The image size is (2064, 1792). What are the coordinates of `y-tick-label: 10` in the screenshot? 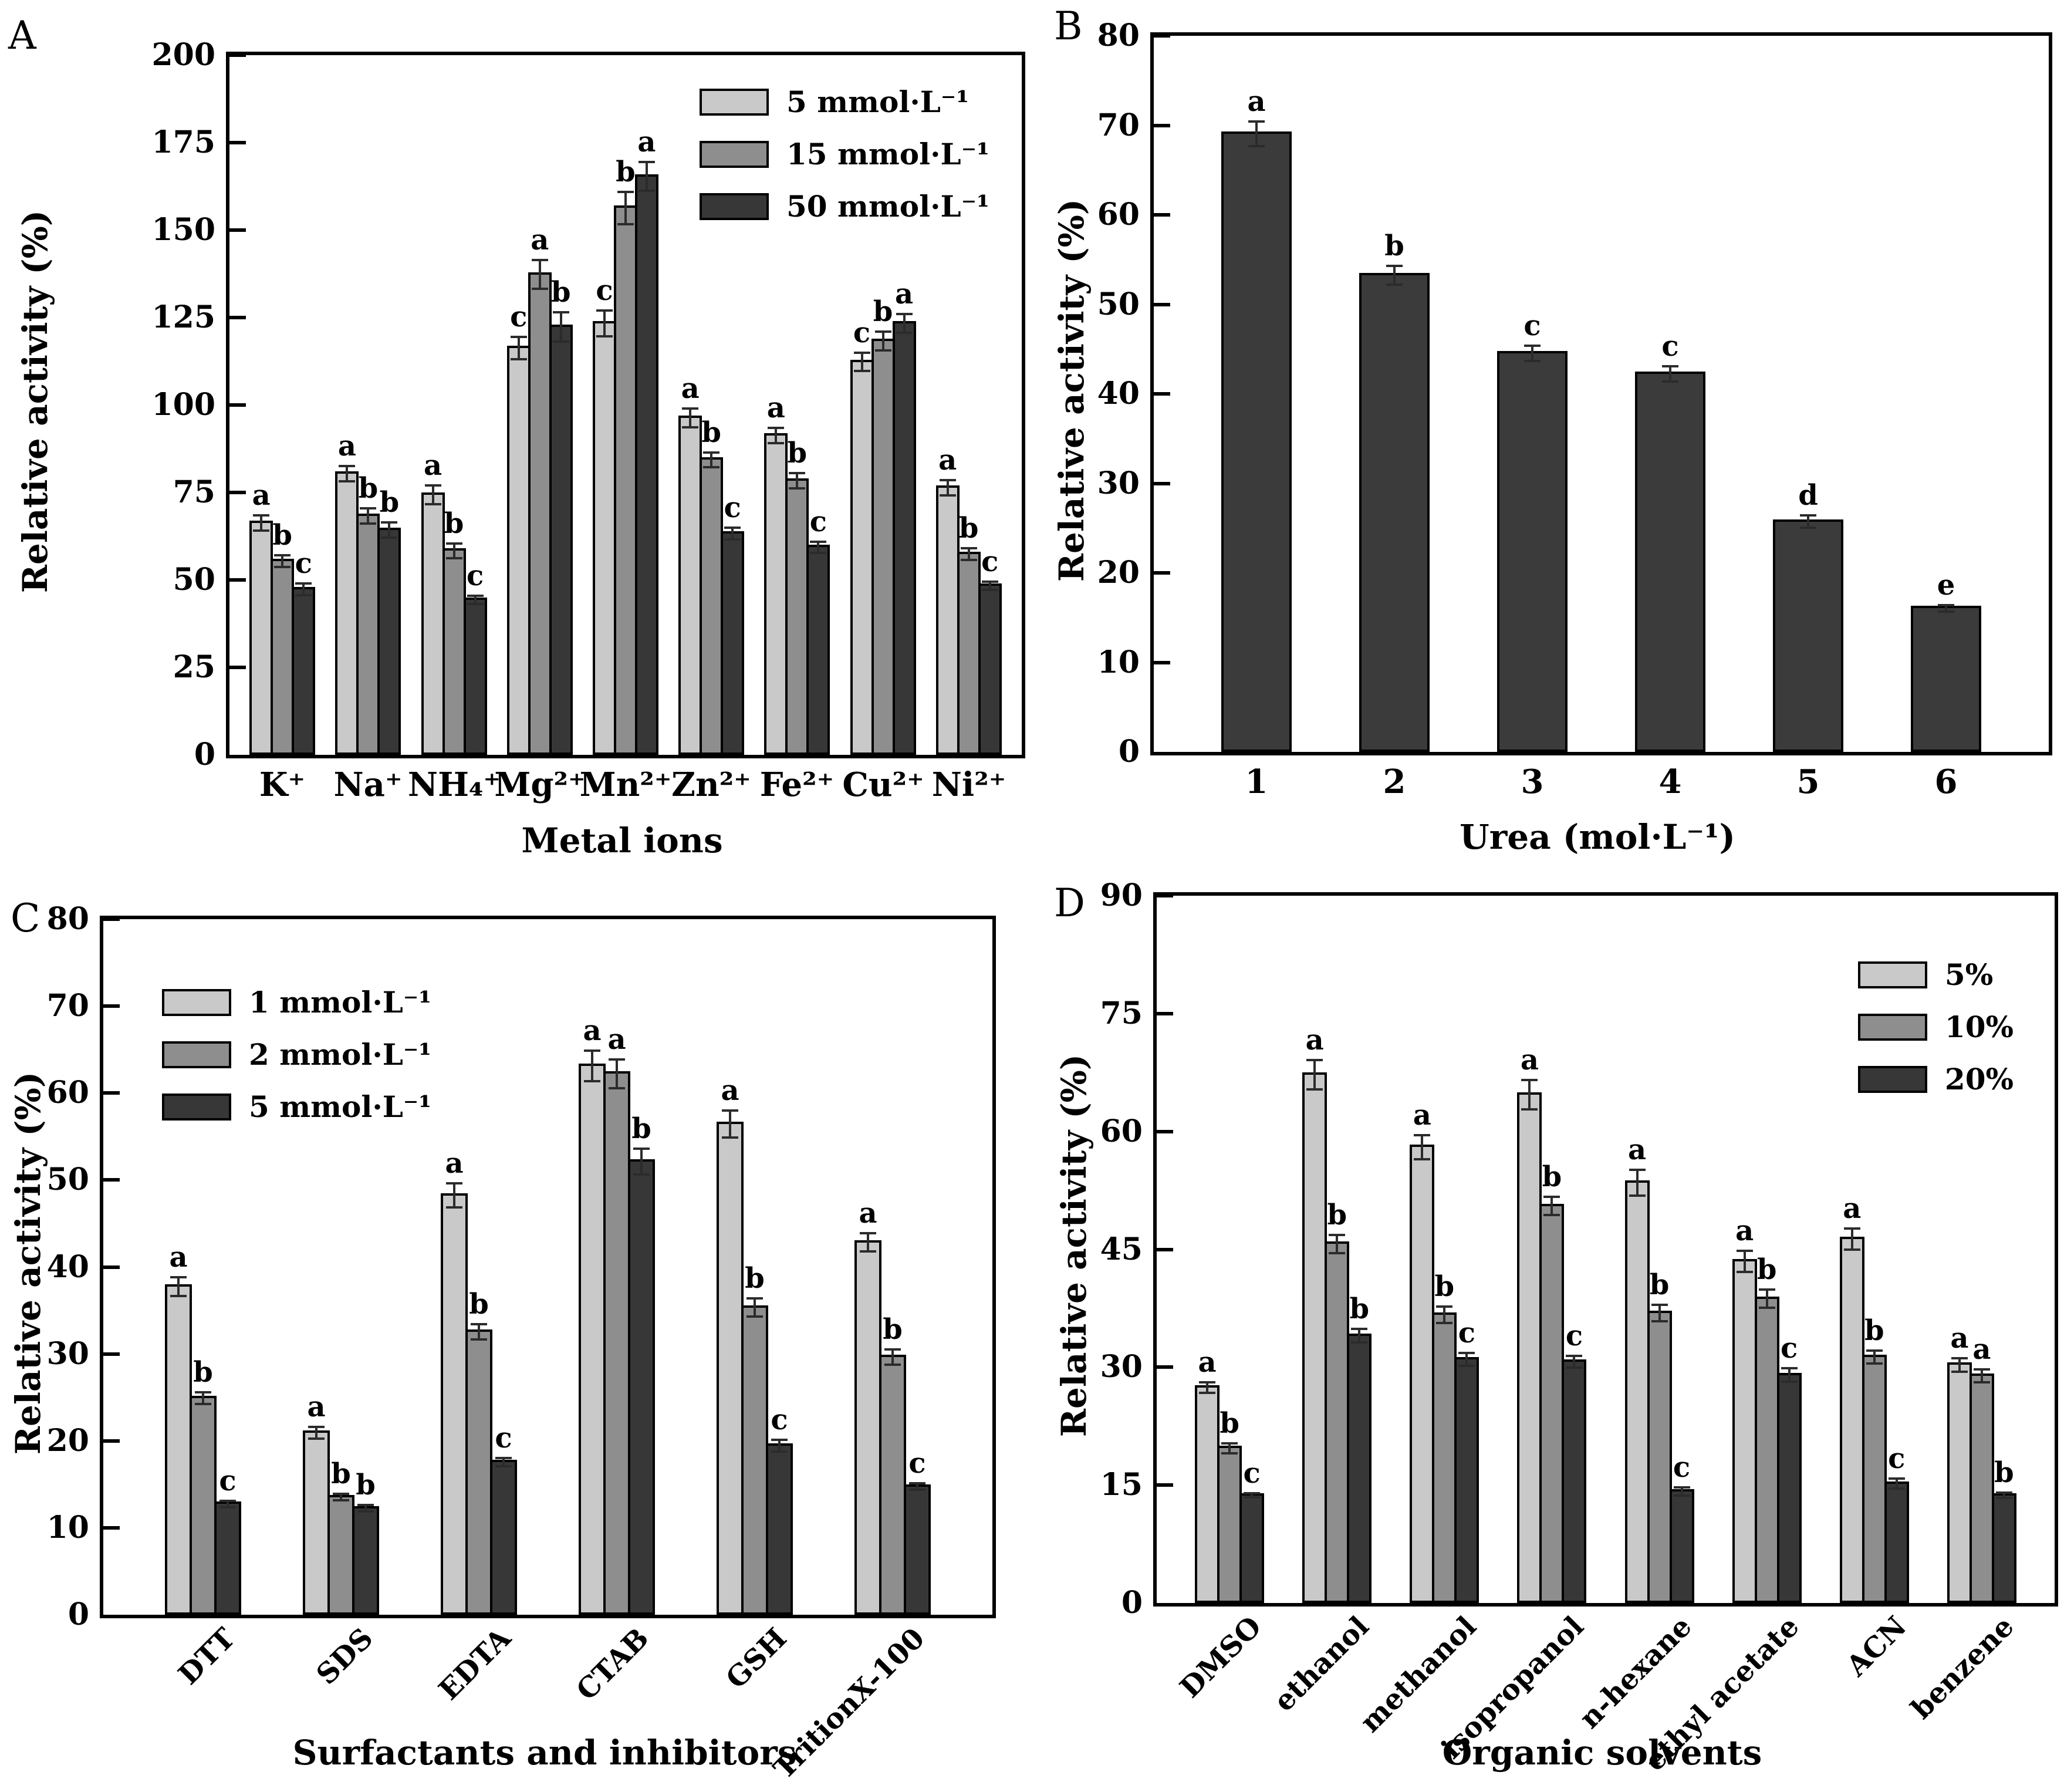 It's located at (67, 1527).